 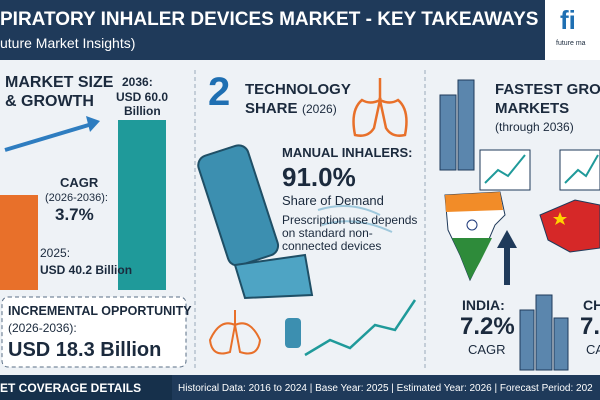 I want to click on country: INDIA:, so click(x=483, y=305).